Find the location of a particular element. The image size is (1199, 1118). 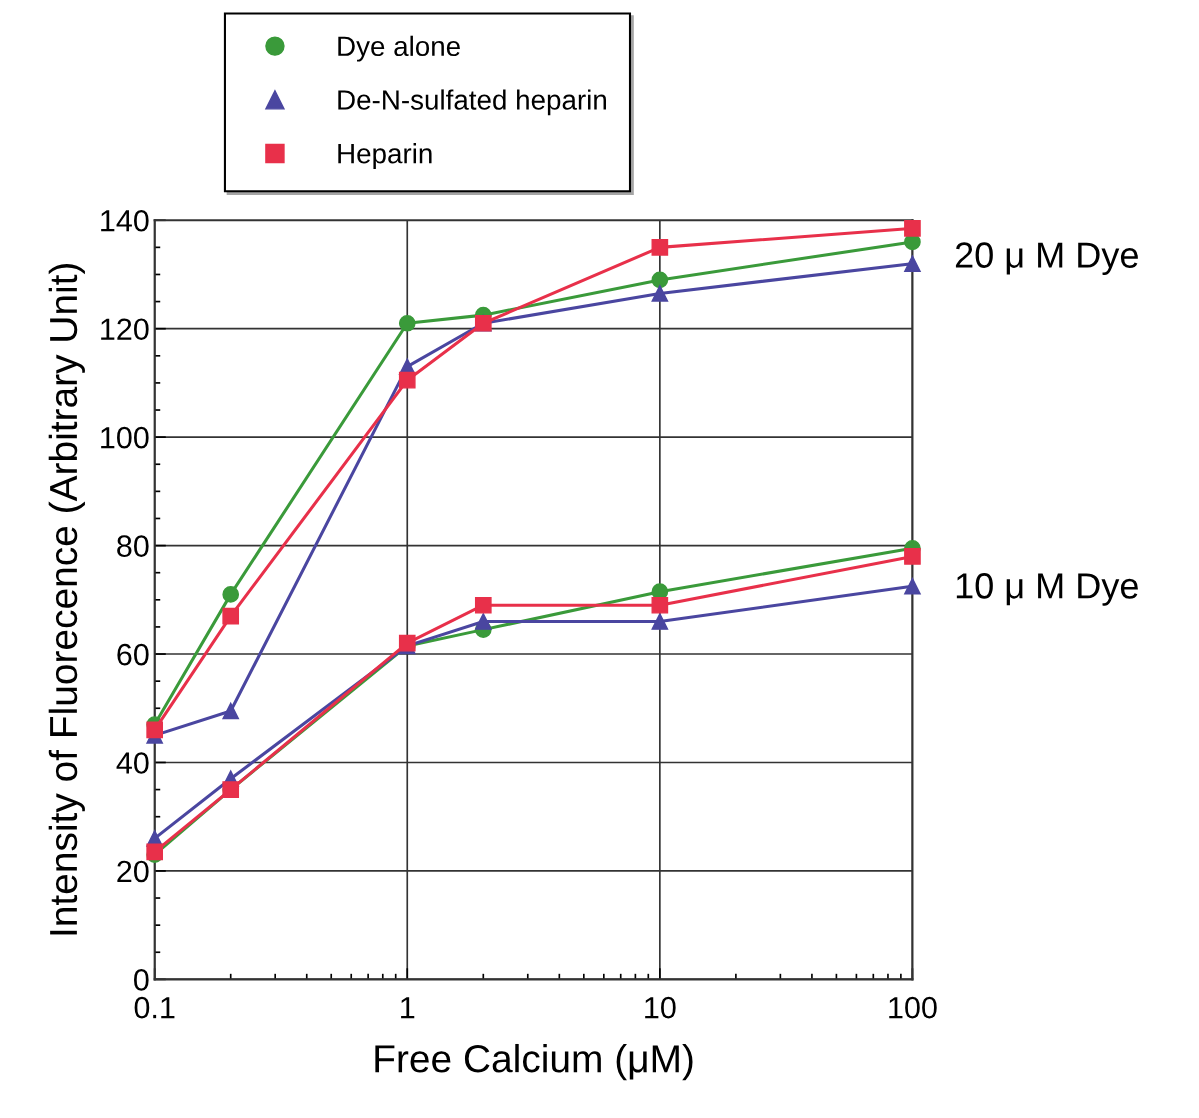

x-axis-title: Free Calcium (μM) is located at coordinates (534, 1062).